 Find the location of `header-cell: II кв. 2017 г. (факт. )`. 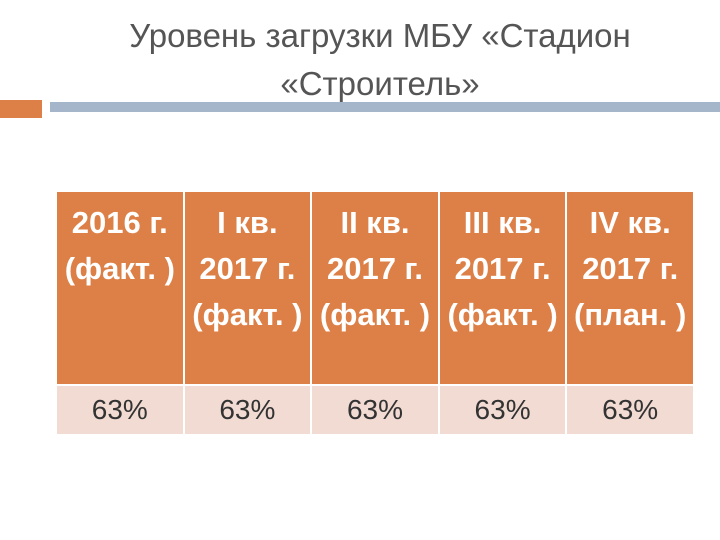

header-cell: II кв. 2017 г. (факт. ) is located at coordinates (375, 288).